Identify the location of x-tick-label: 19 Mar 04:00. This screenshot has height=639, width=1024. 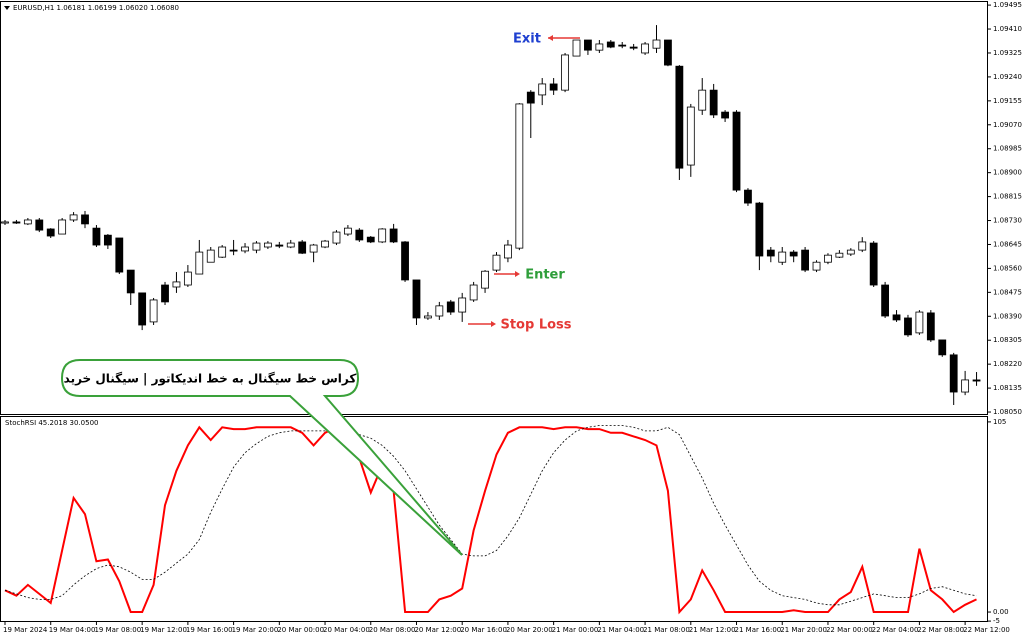
(72, 630).